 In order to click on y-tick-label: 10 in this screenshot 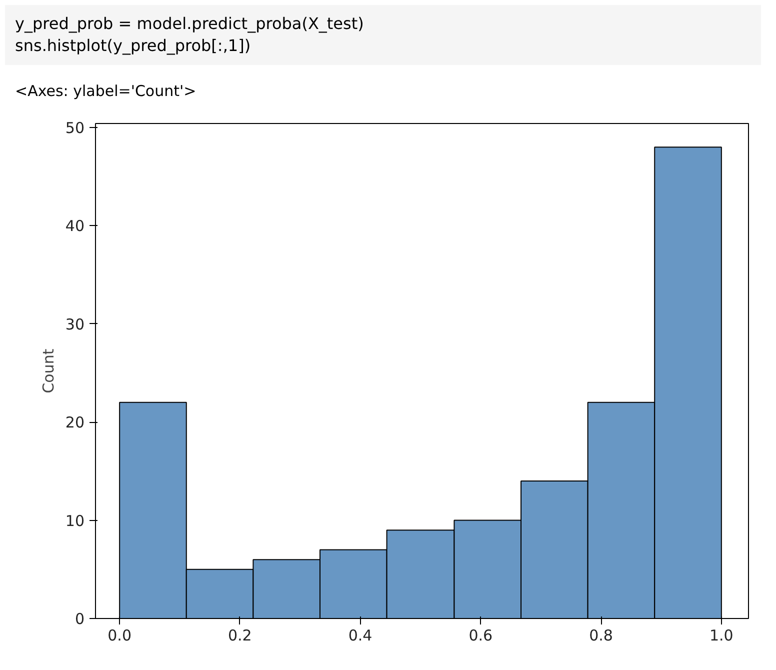, I will do `click(75, 521)`.